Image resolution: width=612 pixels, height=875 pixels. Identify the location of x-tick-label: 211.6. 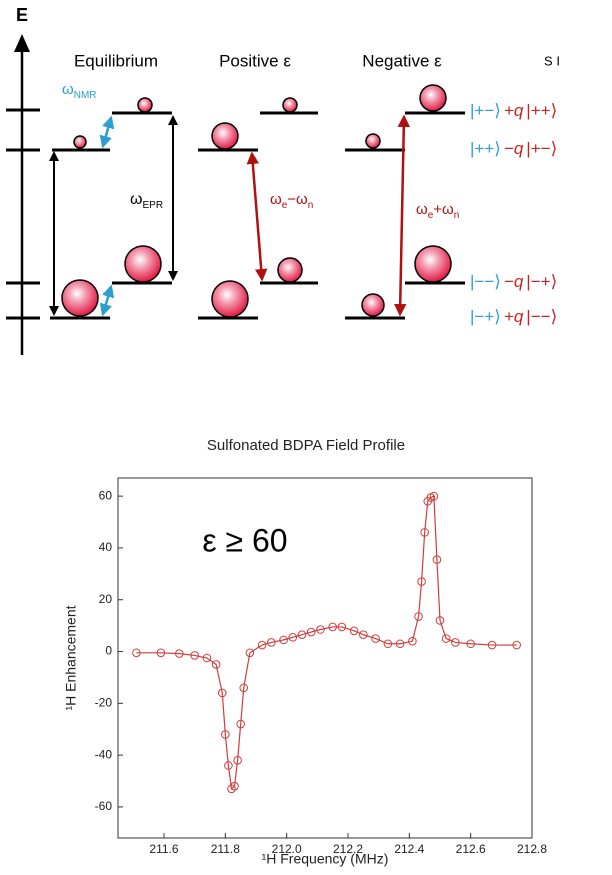
(163, 849).